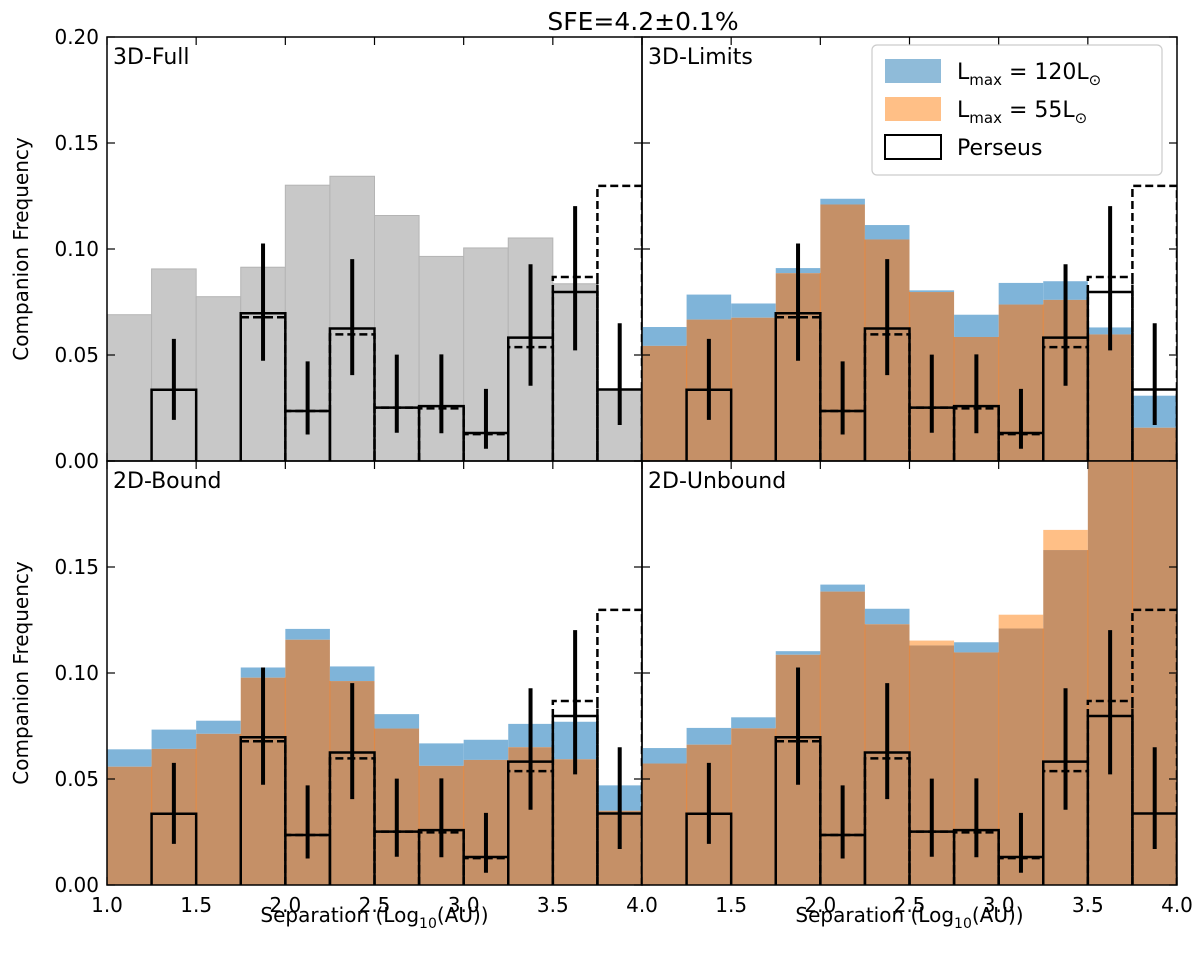 The height and width of the screenshot is (963, 1200). I want to click on legend-box, so click(1017, 110).